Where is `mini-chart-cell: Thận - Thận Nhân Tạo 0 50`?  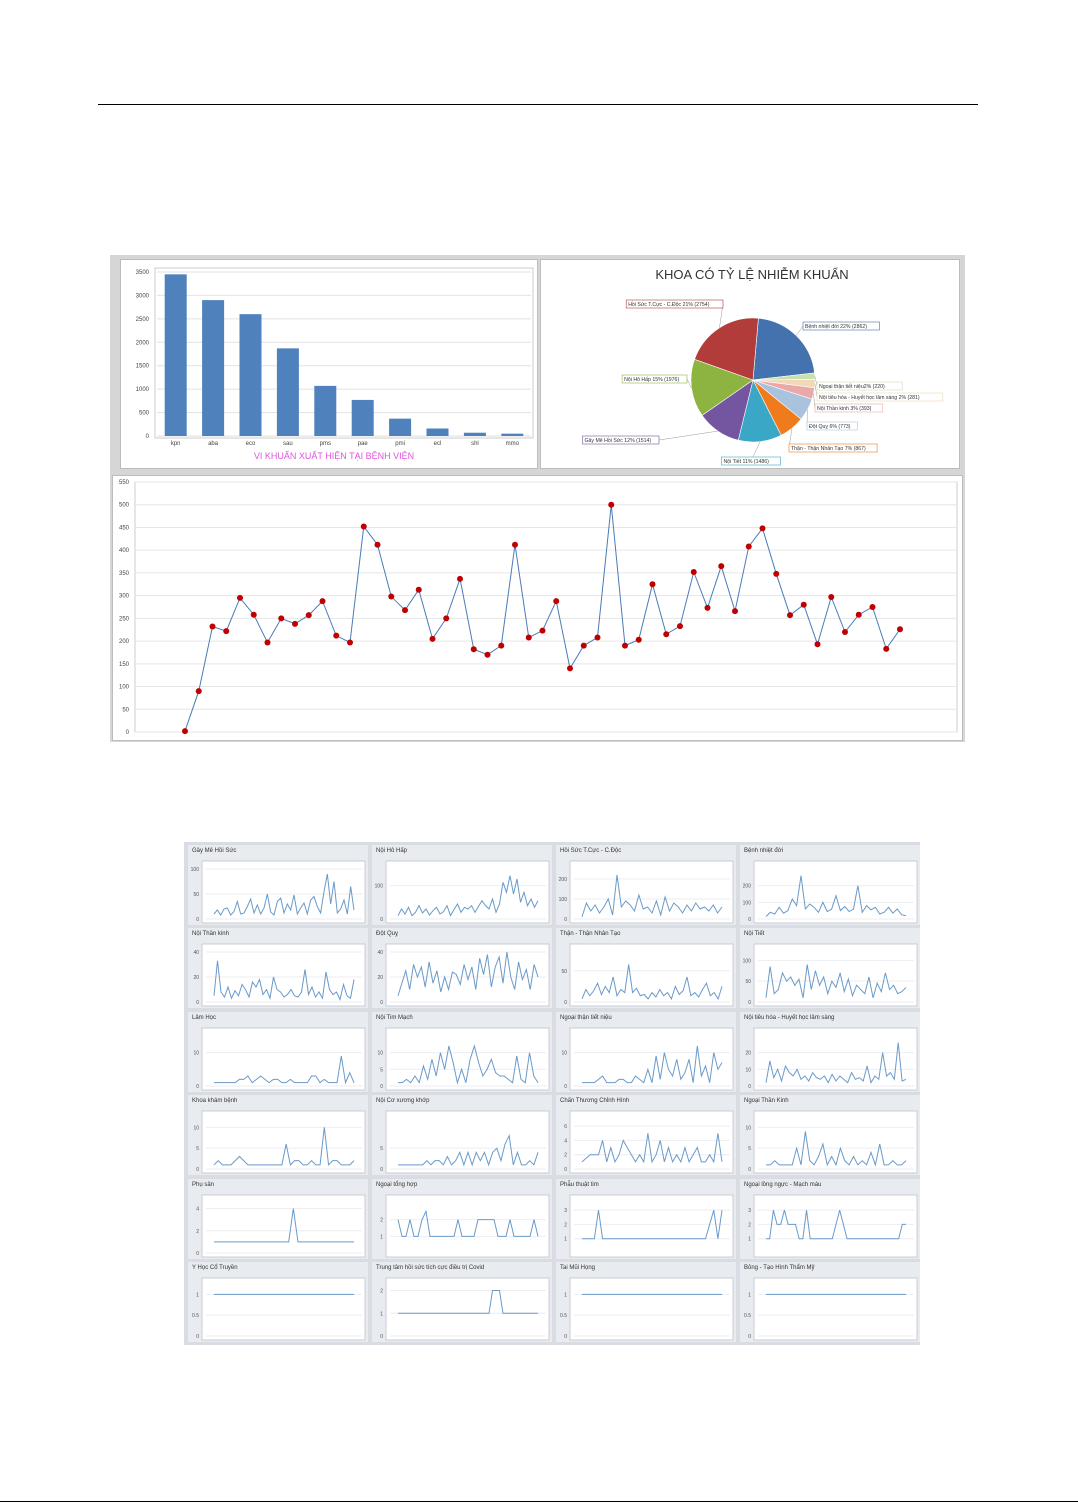 mini-chart-cell: Thận - Thận Nhân Tạo 0 50 is located at coordinates (646, 968).